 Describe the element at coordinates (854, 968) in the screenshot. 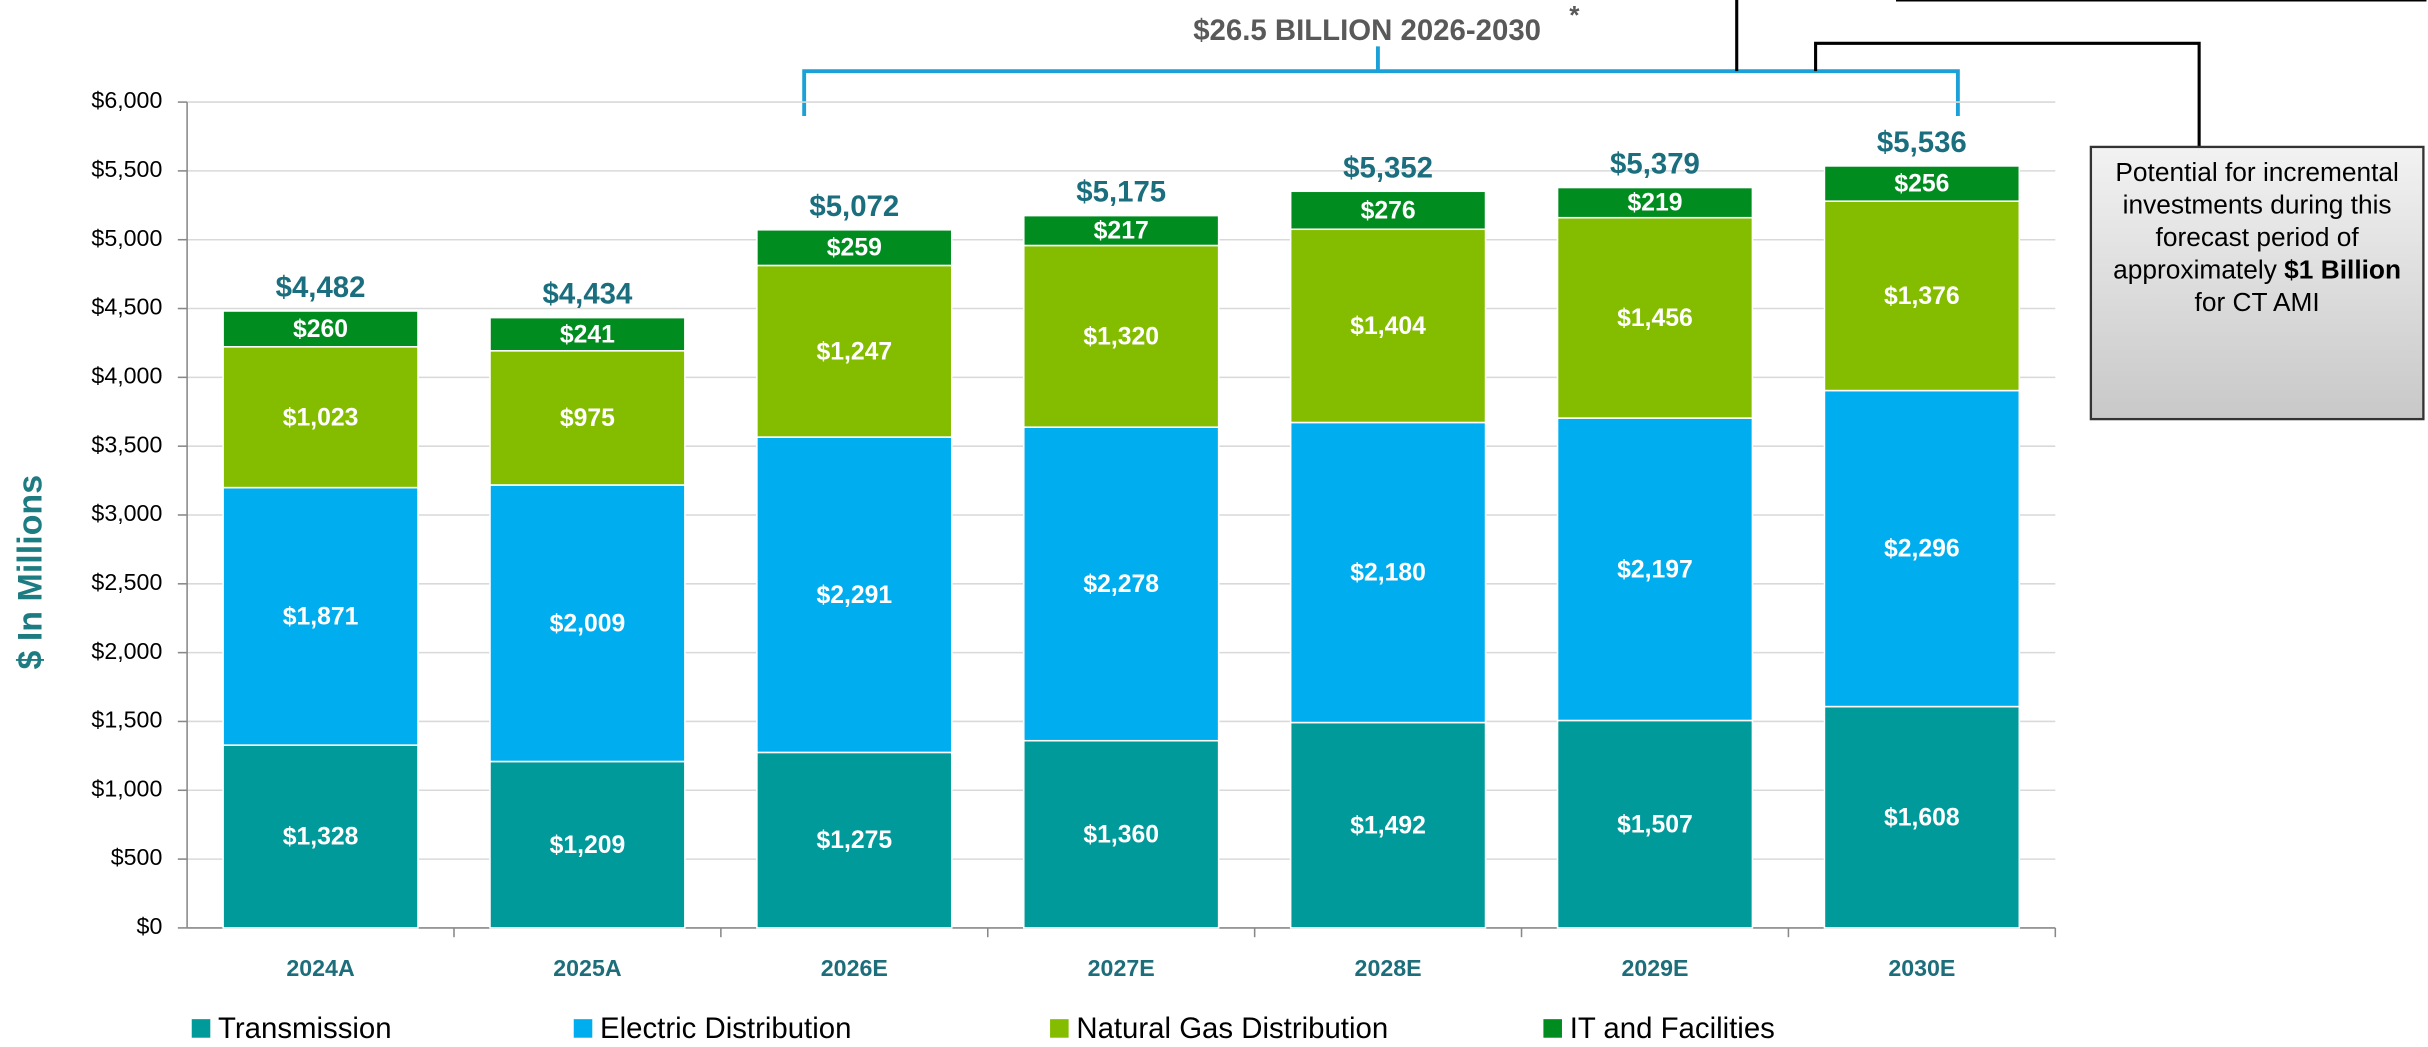

I see `x-tick-label: 2026E` at that location.